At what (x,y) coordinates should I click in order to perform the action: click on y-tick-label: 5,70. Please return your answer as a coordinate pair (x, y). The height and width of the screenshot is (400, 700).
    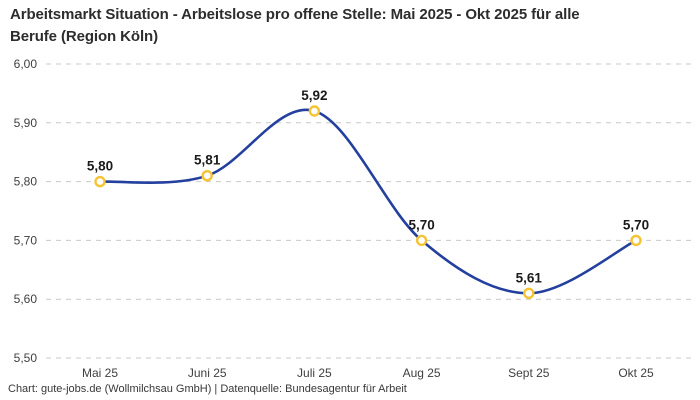
    Looking at the image, I should click on (26, 240).